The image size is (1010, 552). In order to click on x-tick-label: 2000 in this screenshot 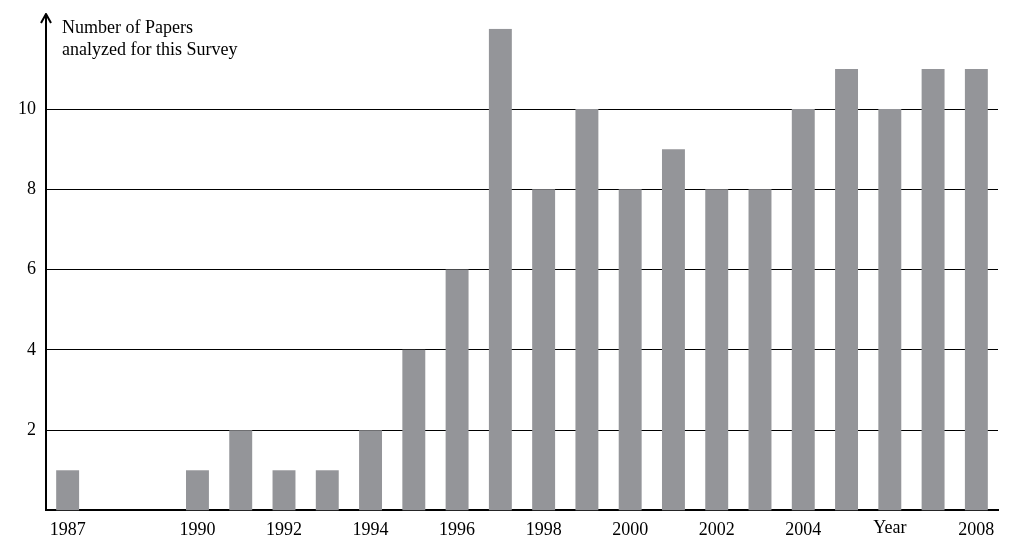, I will do `click(630, 528)`.